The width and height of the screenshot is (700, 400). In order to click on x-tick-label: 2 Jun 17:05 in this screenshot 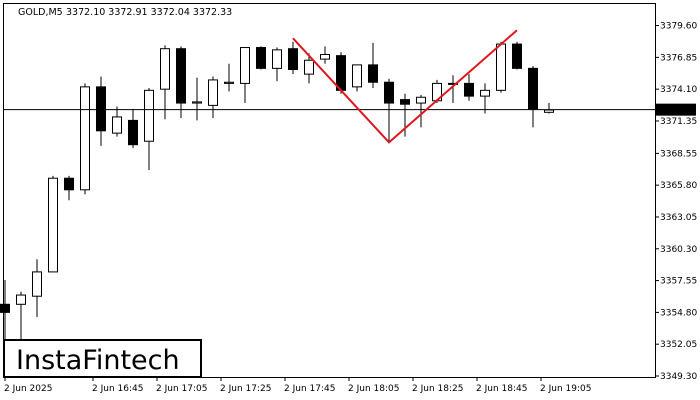, I will do `click(181, 389)`.